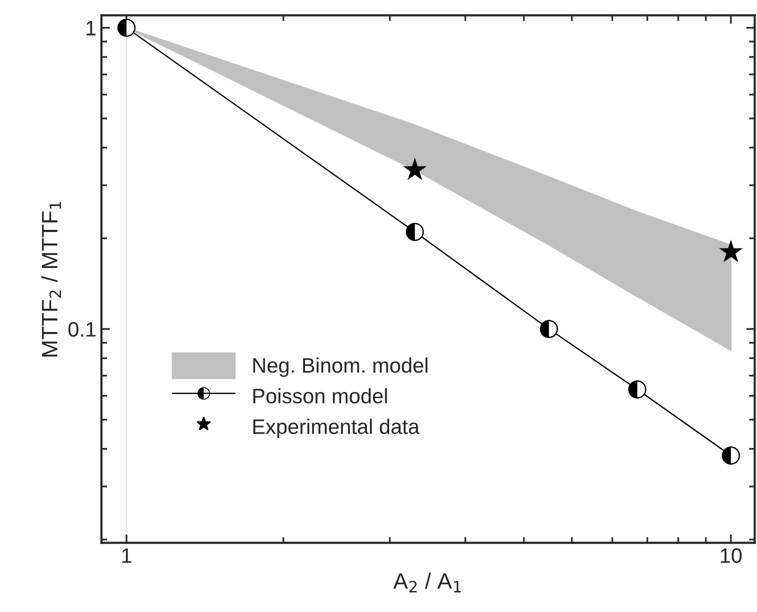 Image resolution: width=757 pixels, height=612 pixels. I want to click on y-axis-title: MTTF$_{2}$ / MTTF$_{1}$, so click(51, 279).